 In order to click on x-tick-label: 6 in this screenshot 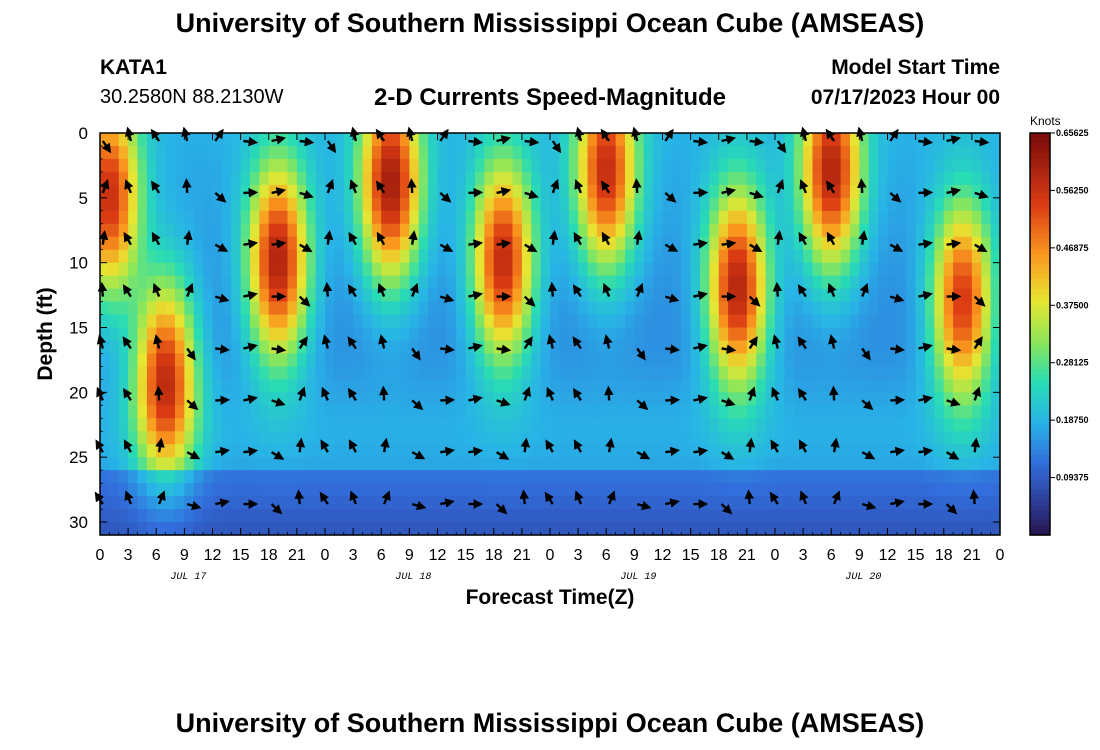, I will do `click(381, 555)`.